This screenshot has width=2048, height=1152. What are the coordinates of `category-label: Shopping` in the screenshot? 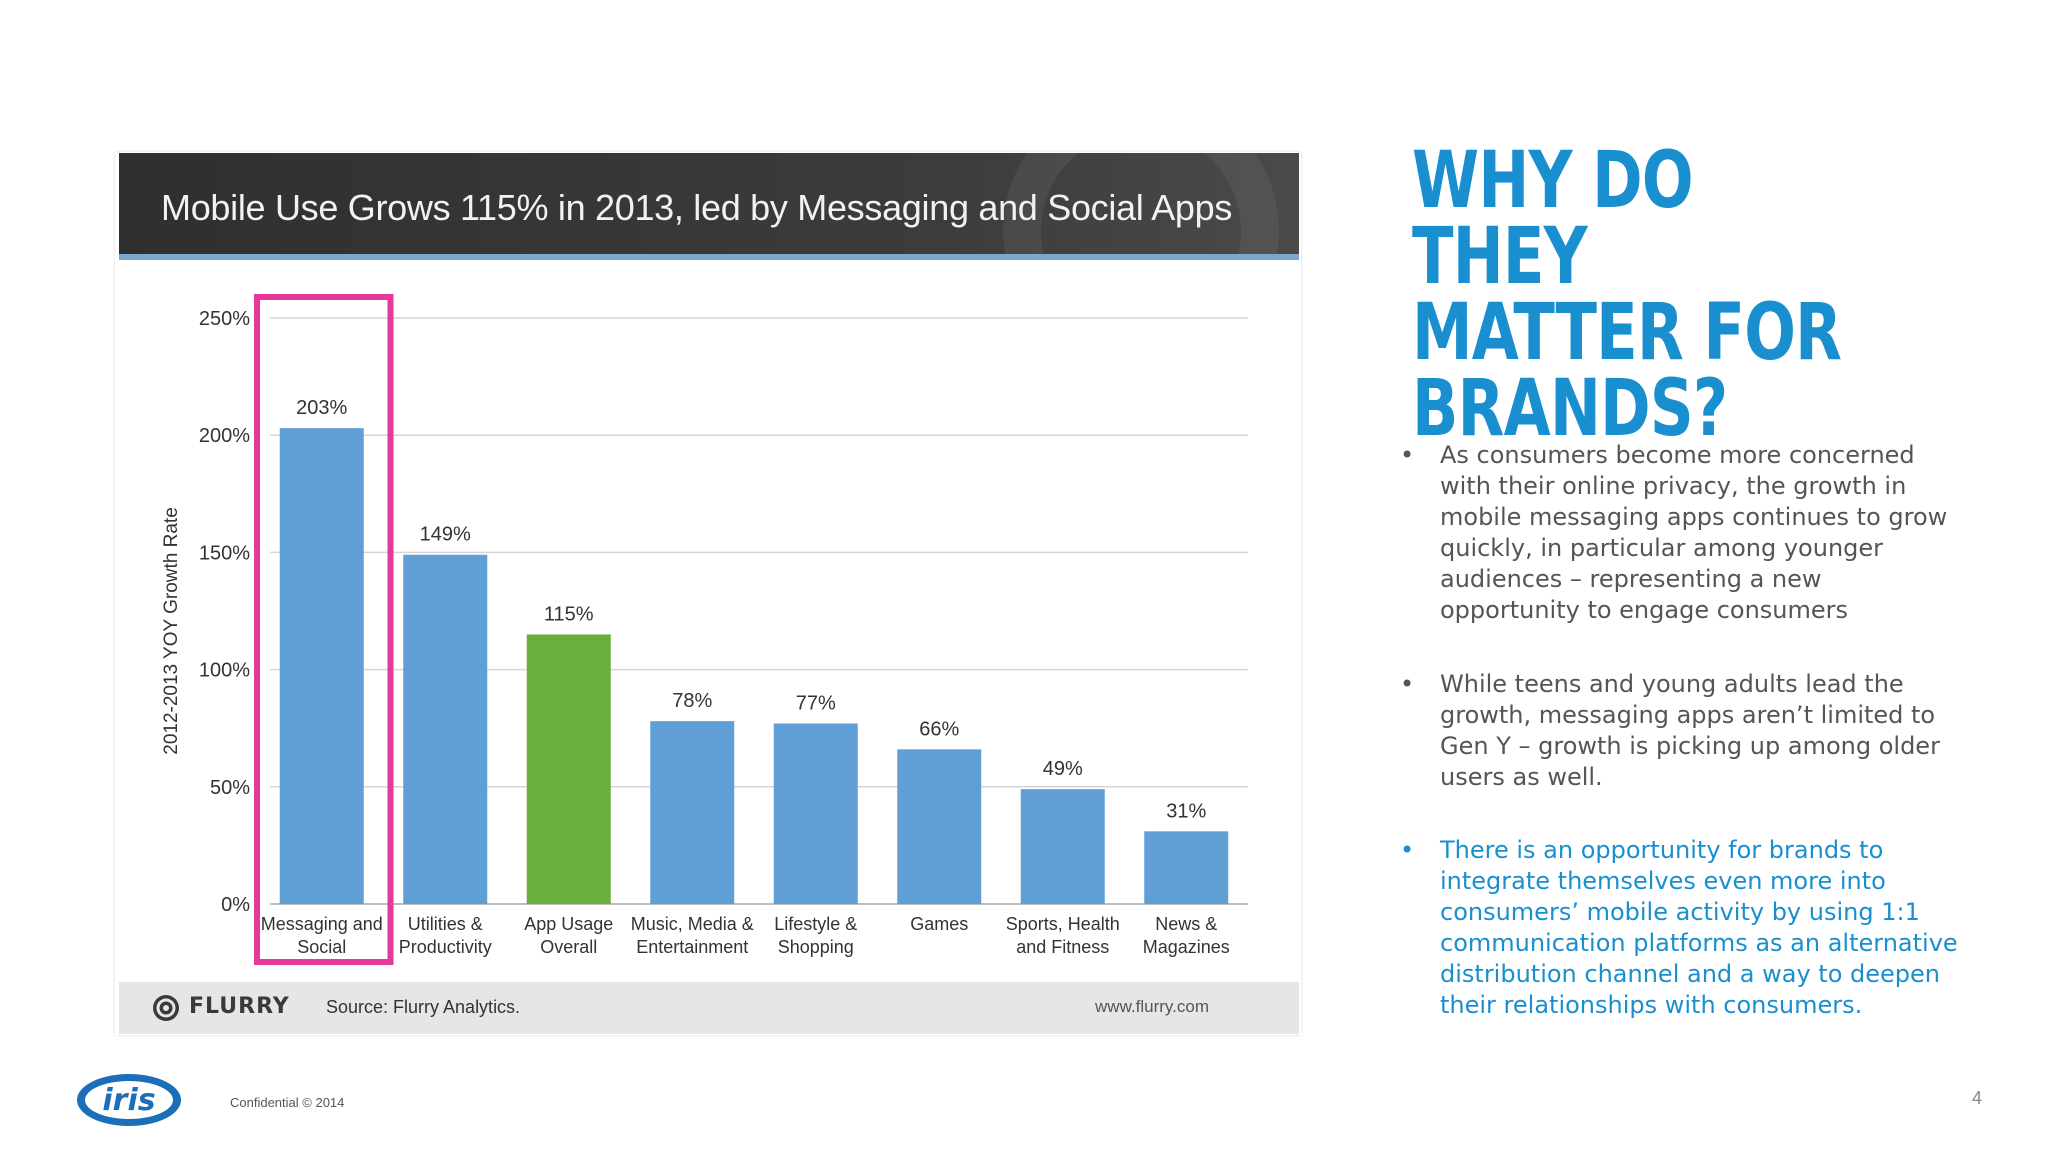 It's located at (816, 947).